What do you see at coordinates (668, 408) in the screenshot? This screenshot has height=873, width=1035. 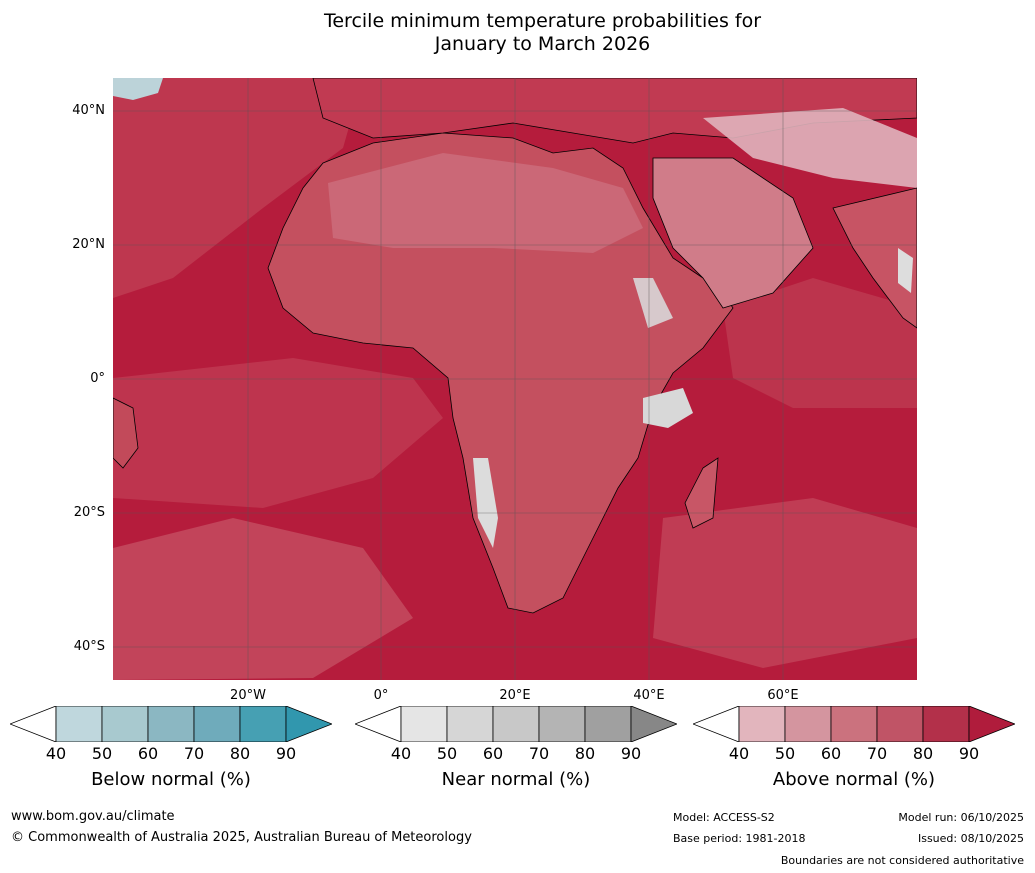 I see `east-africa-near-normal` at bounding box center [668, 408].